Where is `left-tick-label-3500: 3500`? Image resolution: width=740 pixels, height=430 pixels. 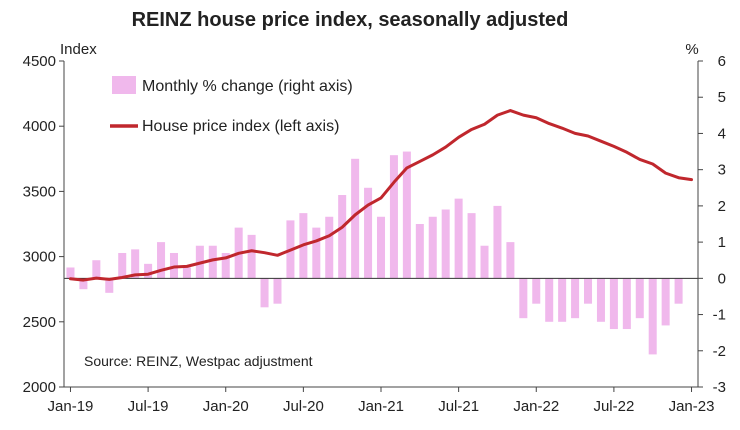 left-tick-label-3500: 3500 is located at coordinates (39, 191).